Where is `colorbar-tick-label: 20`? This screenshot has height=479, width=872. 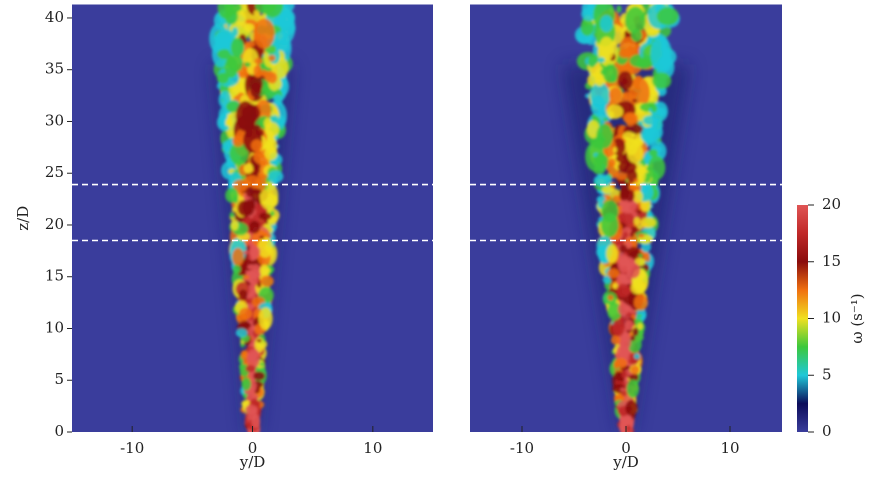 colorbar-tick-label: 20 is located at coordinates (831, 204).